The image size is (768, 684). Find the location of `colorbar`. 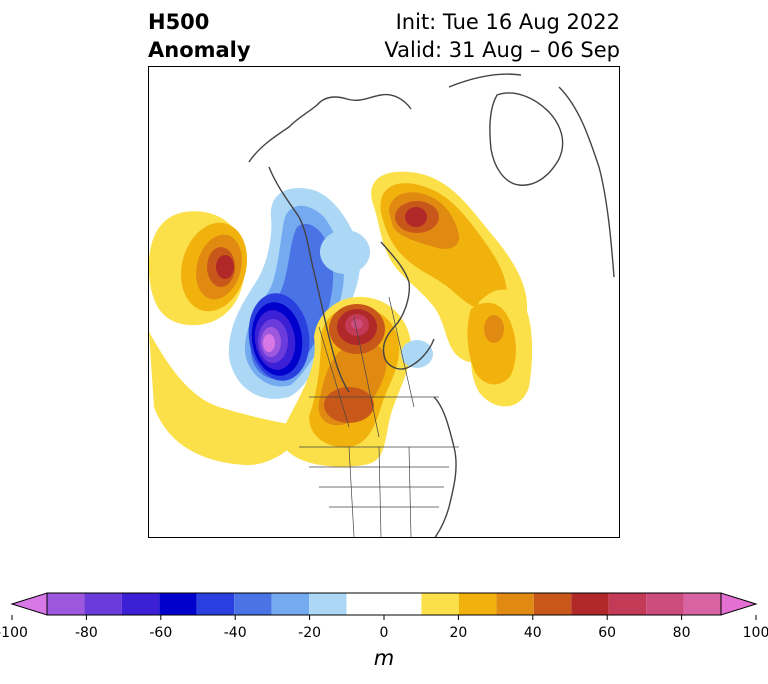

colorbar is located at coordinates (384, 606).